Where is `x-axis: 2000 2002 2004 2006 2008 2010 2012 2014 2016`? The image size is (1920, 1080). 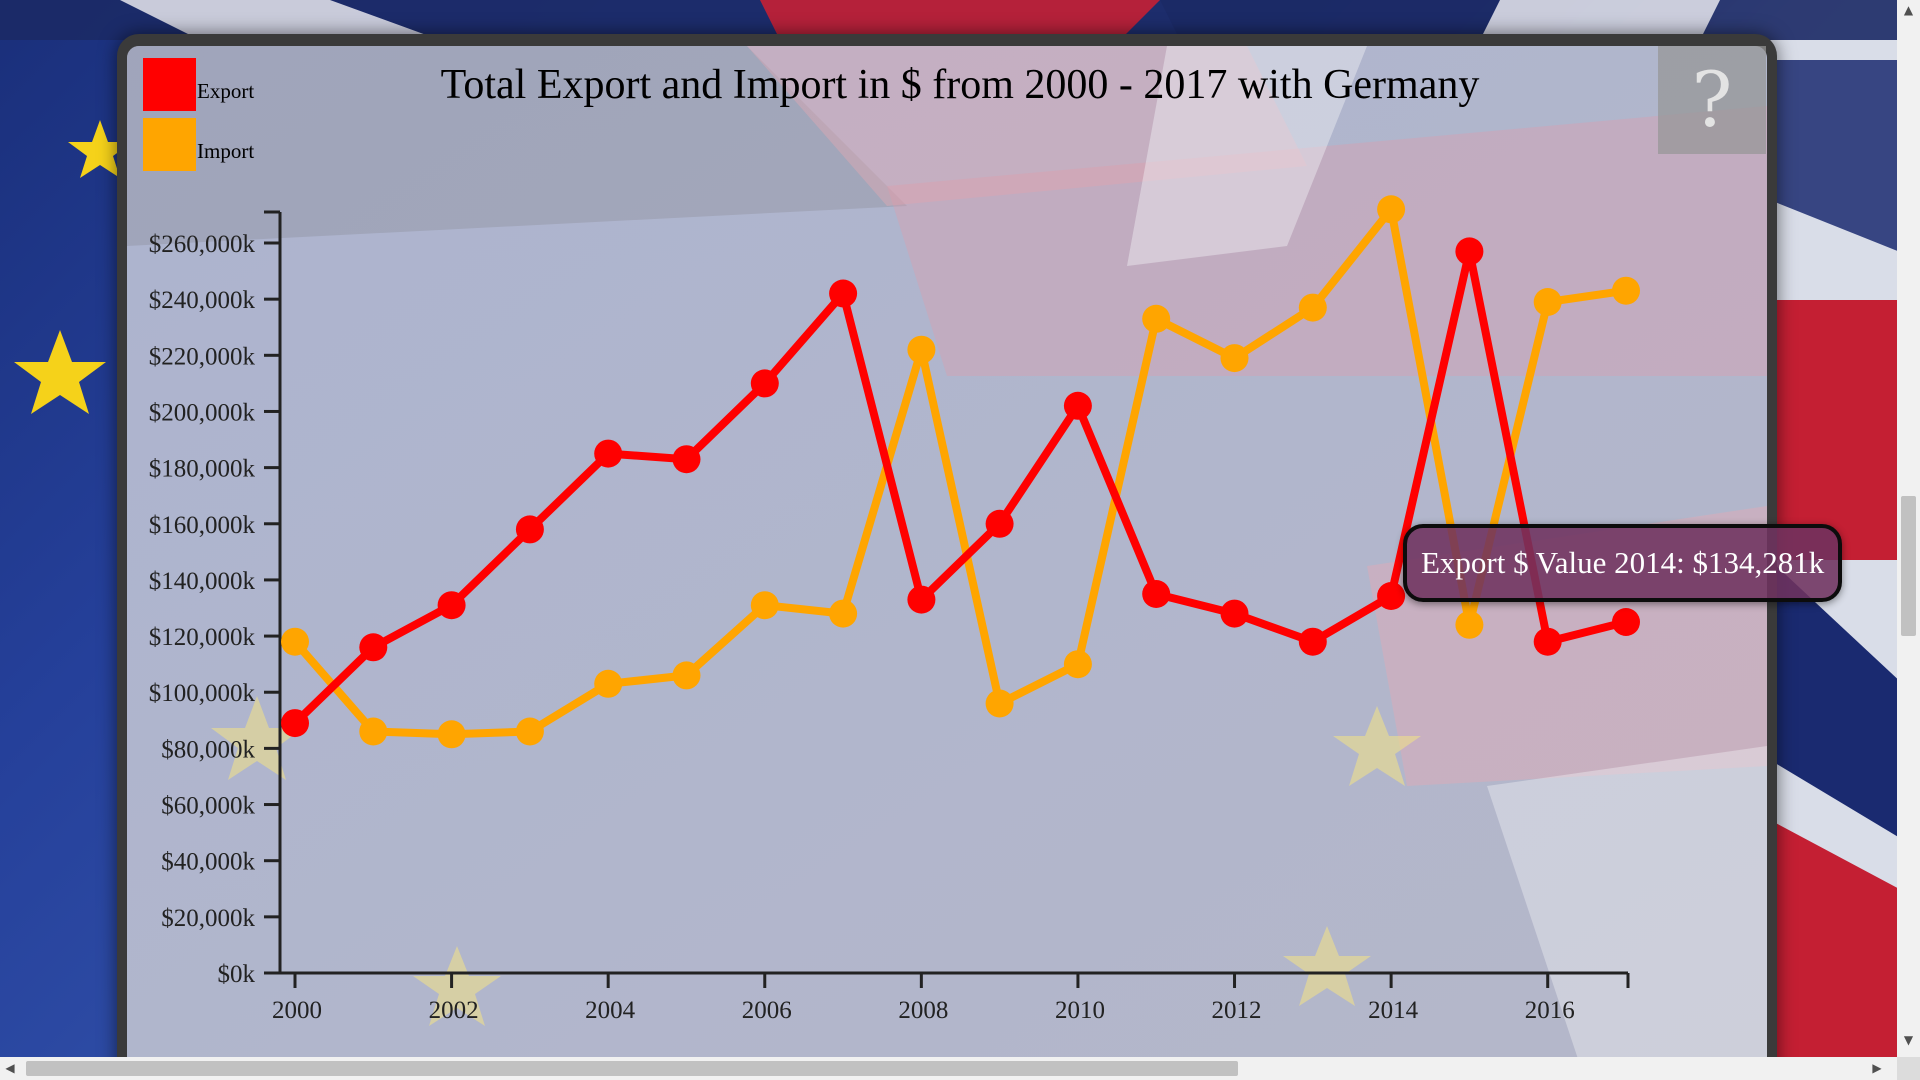 x-axis: 2000 2002 2004 2006 2008 2010 2012 2014 2016 is located at coordinates (951, 997).